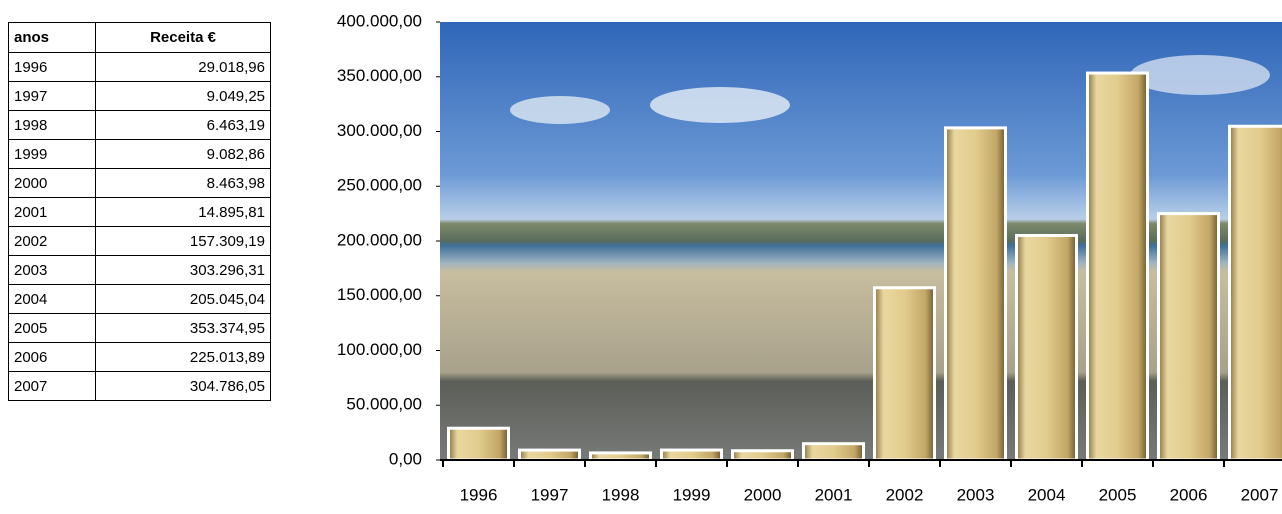 This screenshot has width=1282, height=514. What do you see at coordinates (183, 241) in the screenshot?
I see `table-cell: 157.309,19` at bounding box center [183, 241].